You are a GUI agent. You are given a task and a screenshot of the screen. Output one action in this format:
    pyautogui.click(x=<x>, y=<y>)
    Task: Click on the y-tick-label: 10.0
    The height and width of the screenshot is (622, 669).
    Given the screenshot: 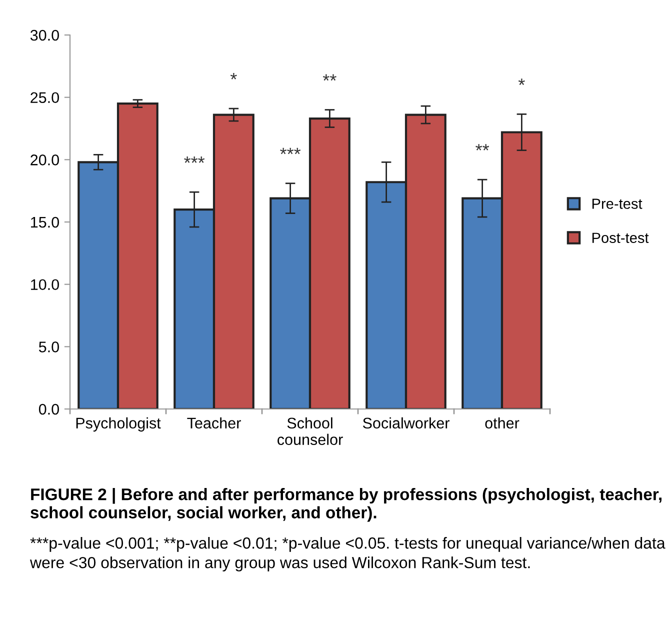 What is the action you would take?
    pyautogui.click(x=45, y=284)
    